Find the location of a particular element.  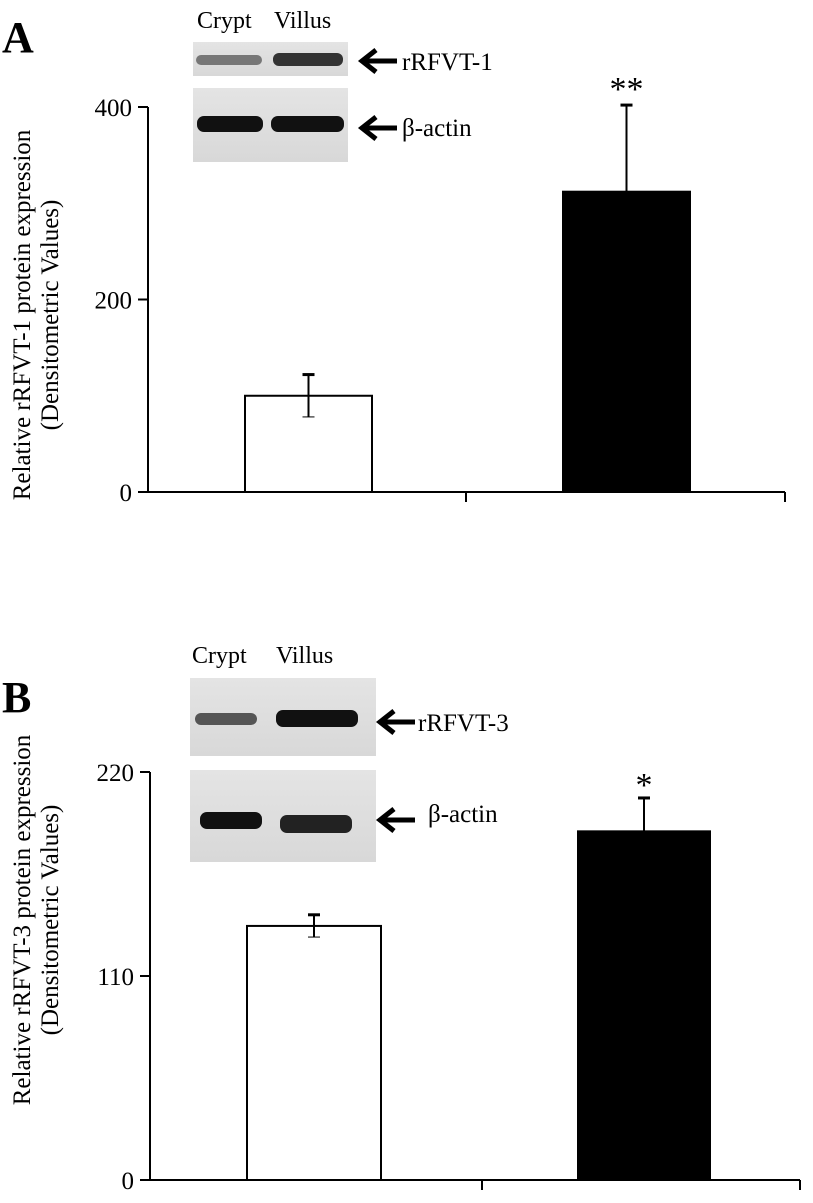

y-tick-label: 400 is located at coordinates (114, 108).